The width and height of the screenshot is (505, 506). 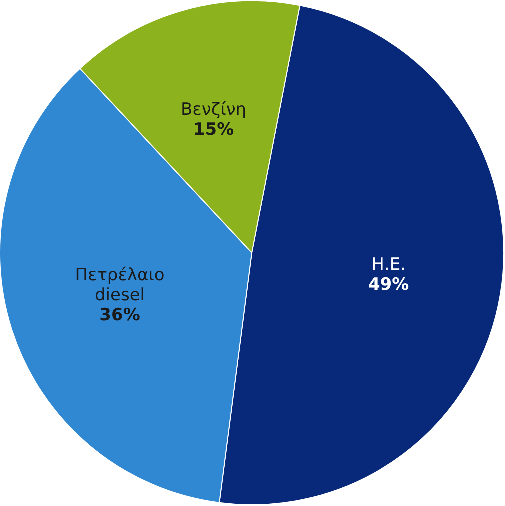 What do you see at coordinates (120, 285) in the screenshot?
I see `slice-label: Πετρέλαιο diesel` at bounding box center [120, 285].